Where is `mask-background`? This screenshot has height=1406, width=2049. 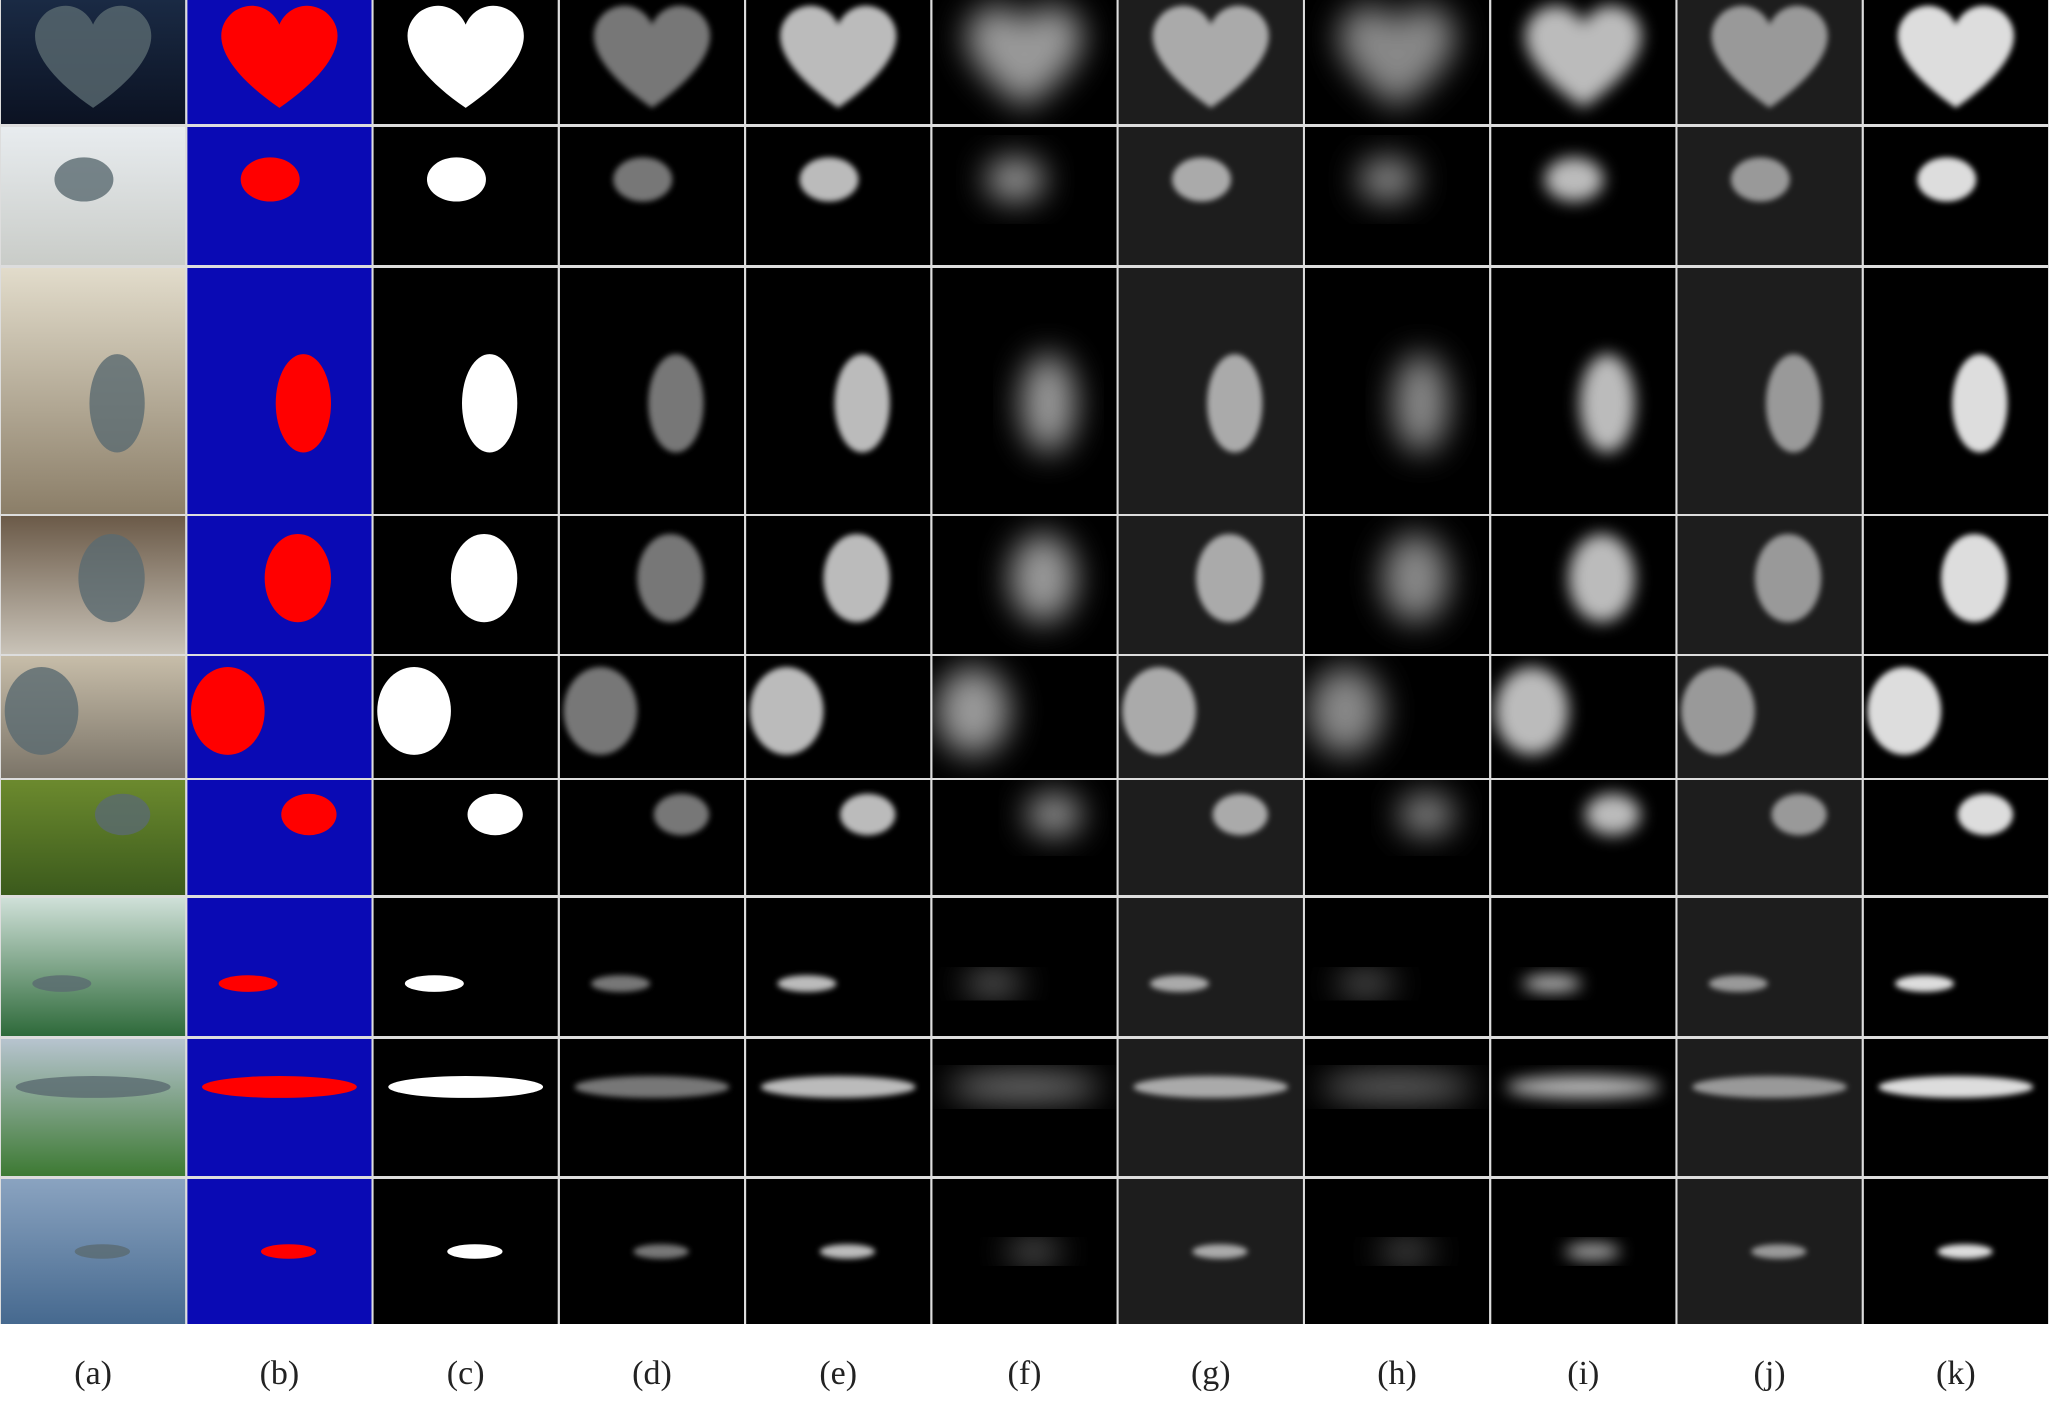
mask-background is located at coordinates (279, 837).